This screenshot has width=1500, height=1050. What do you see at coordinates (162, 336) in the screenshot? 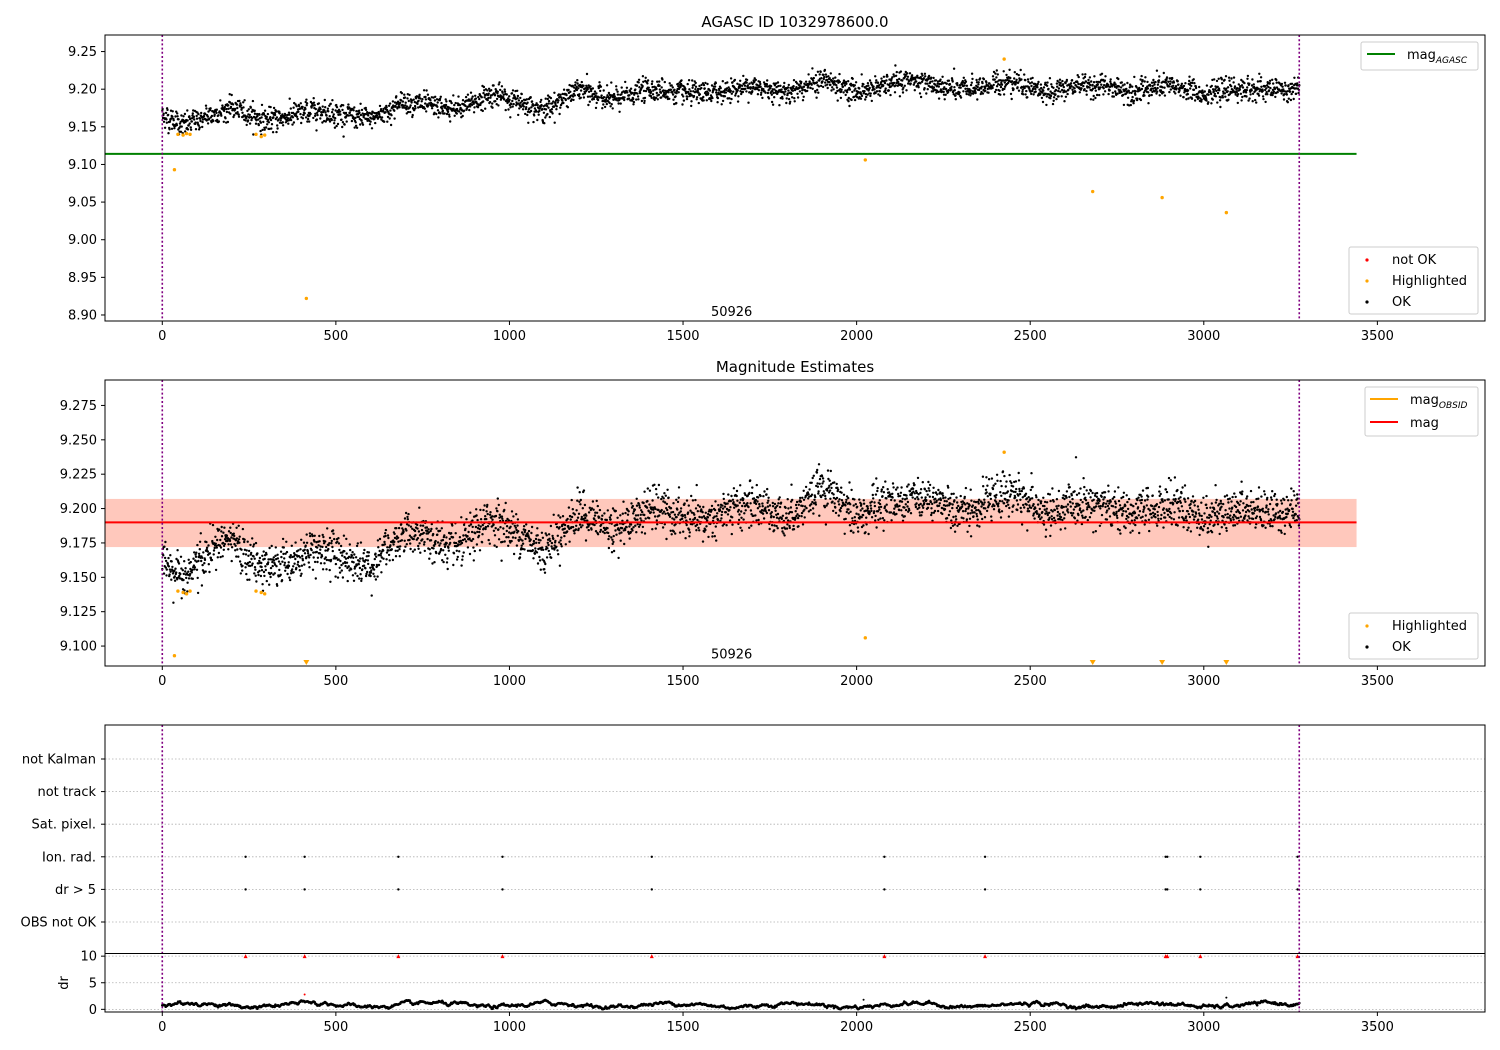
I see `x-tick-label: 0` at bounding box center [162, 336].